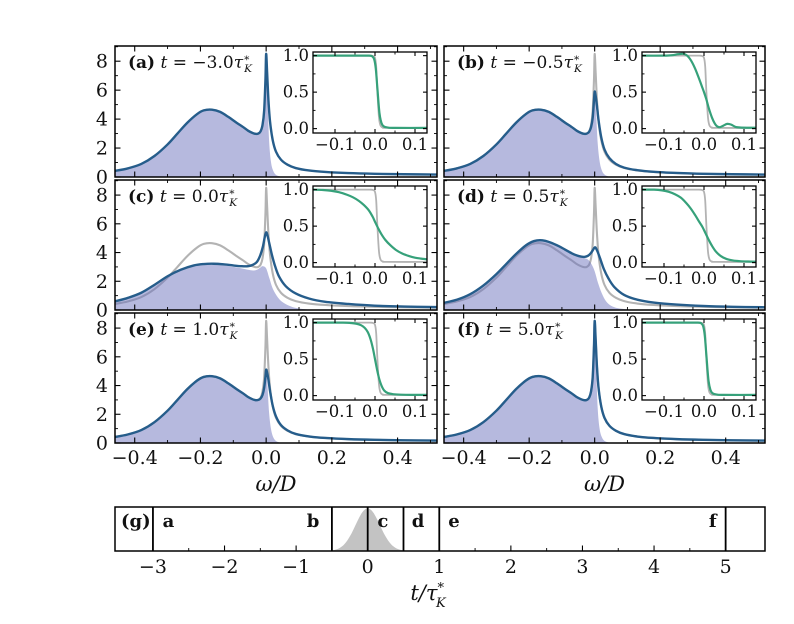  I want to click on panel-title-c: (c) t = 0.0τ * K, so click(182, 197).